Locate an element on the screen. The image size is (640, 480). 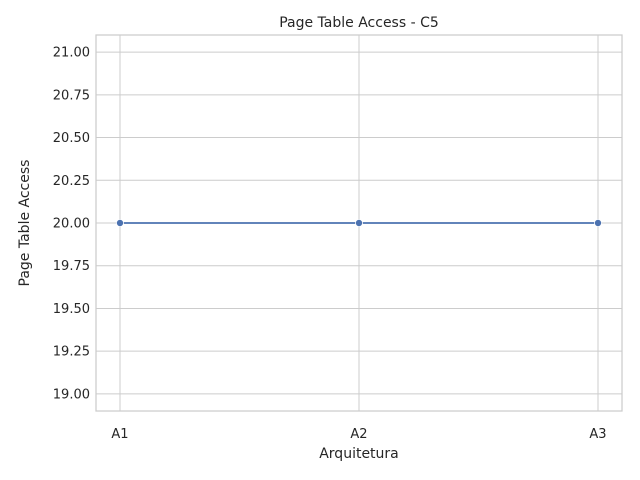
y-tick-label: 20.50 is located at coordinates (71, 138).